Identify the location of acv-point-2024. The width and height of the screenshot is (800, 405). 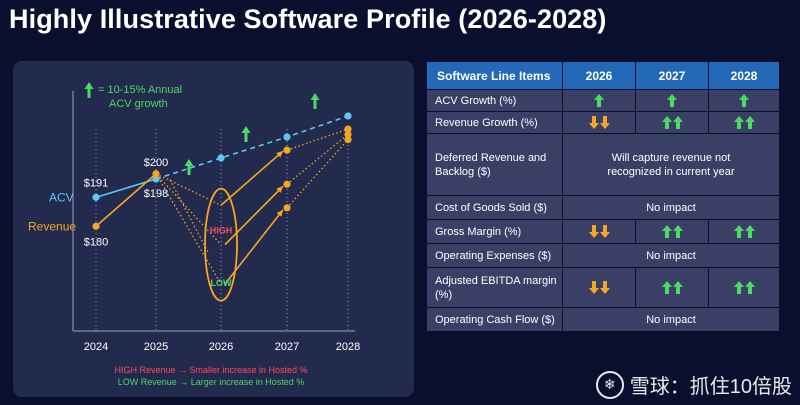
(96, 197).